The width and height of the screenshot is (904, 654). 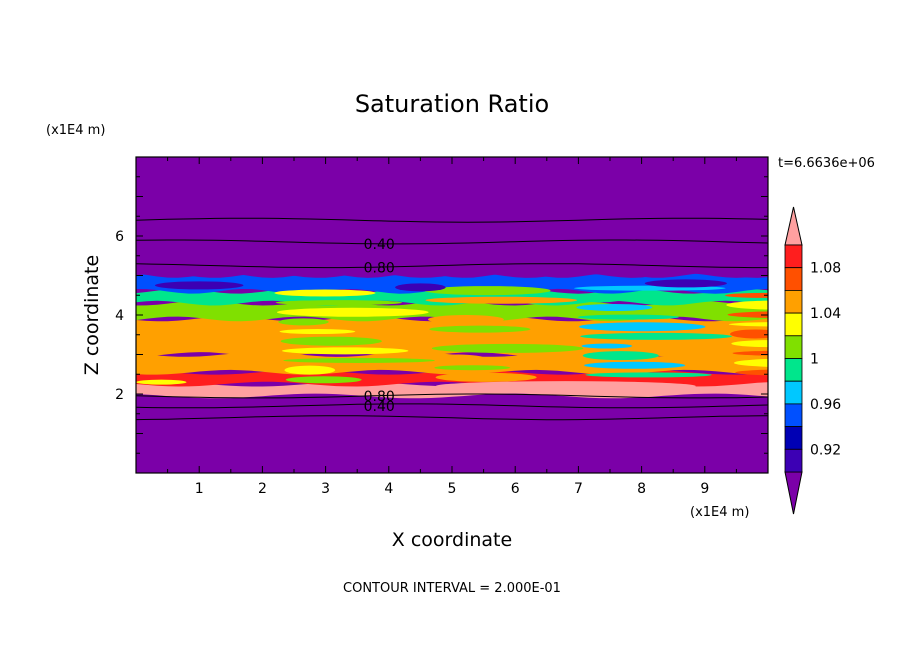 I want to click on contour-labels: 0.400.800.800.40, so click(x=379, y=326).